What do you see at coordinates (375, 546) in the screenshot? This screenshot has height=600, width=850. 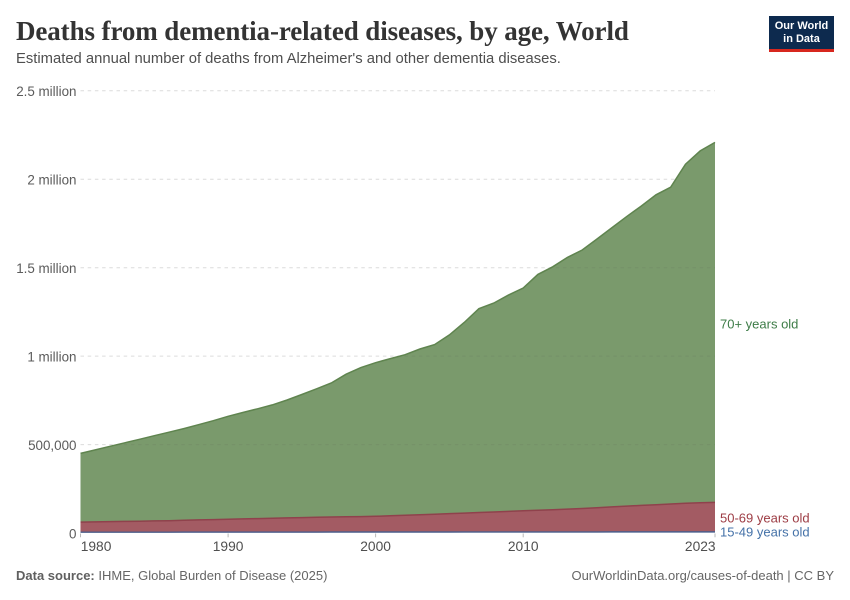 I see `svg-text: 2000` at bounding box center [375, 546].